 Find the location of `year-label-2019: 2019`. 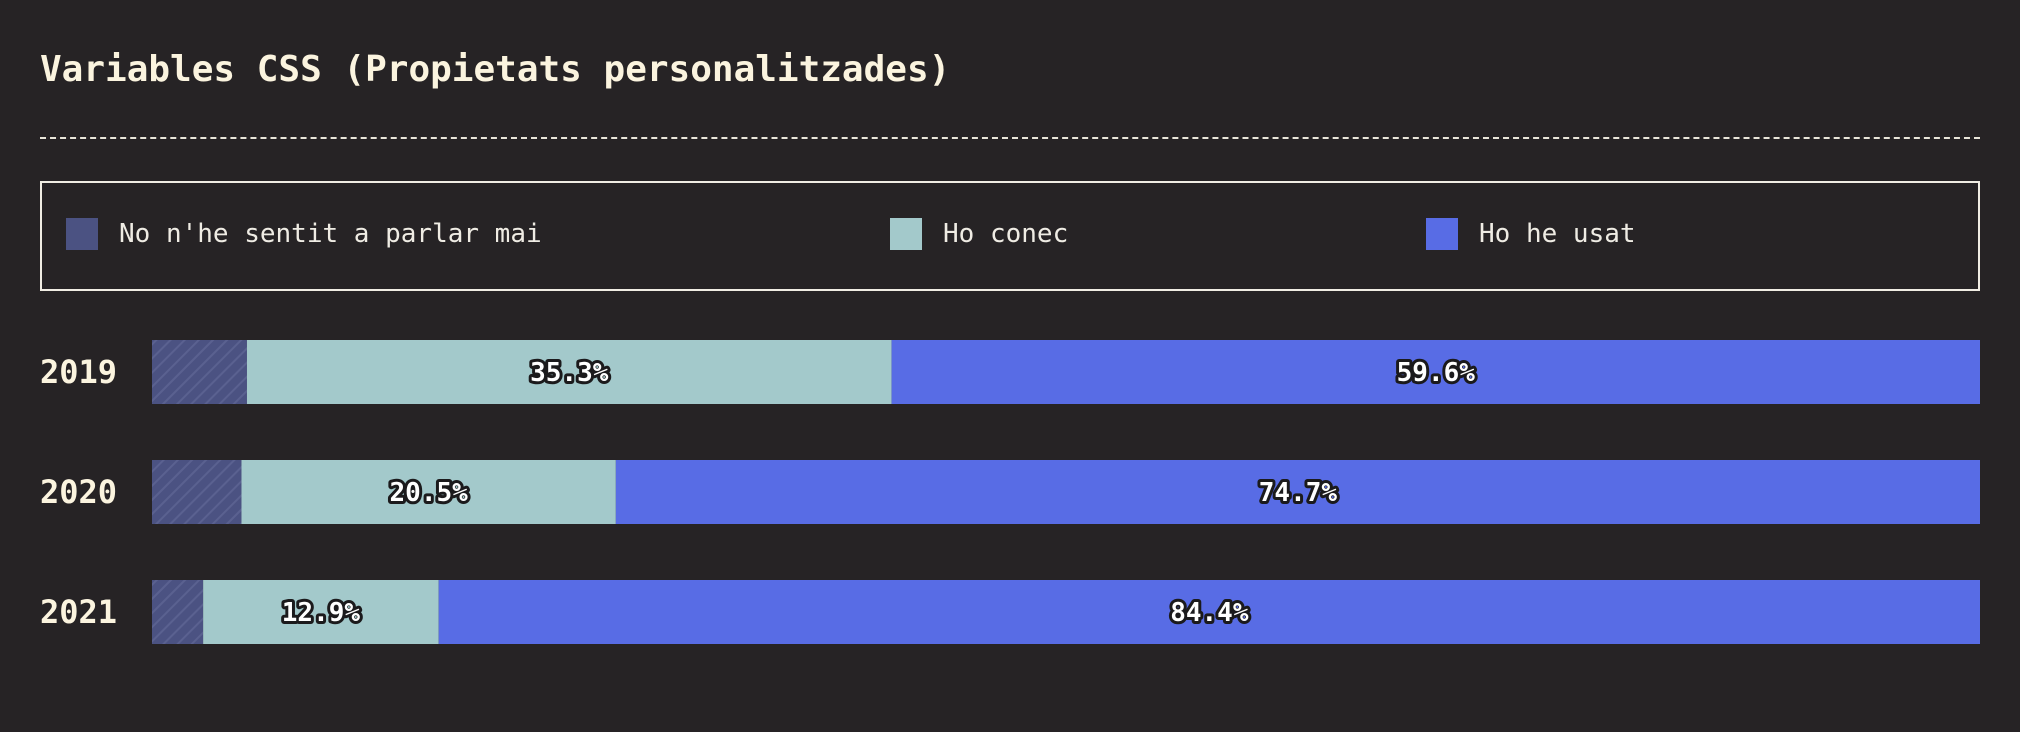

year-label-2019: 2019 is located at coordinates (78, 372).